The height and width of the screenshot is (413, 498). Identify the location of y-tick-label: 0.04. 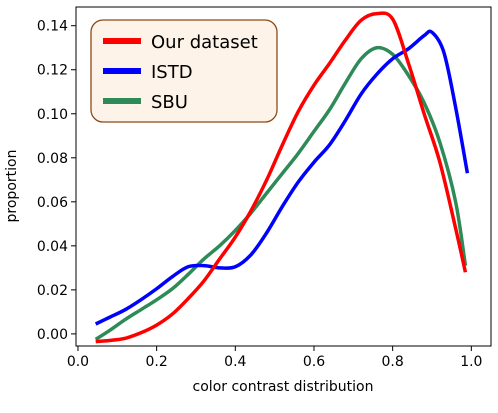
(52, 247).